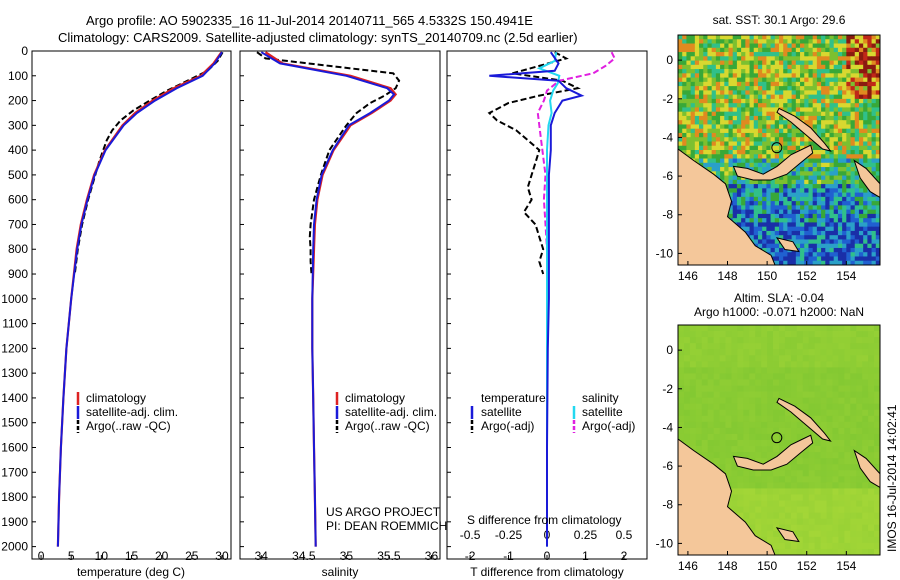 The image size is (900, 580). I want to click on sst-map-frame, so click(779, 150).